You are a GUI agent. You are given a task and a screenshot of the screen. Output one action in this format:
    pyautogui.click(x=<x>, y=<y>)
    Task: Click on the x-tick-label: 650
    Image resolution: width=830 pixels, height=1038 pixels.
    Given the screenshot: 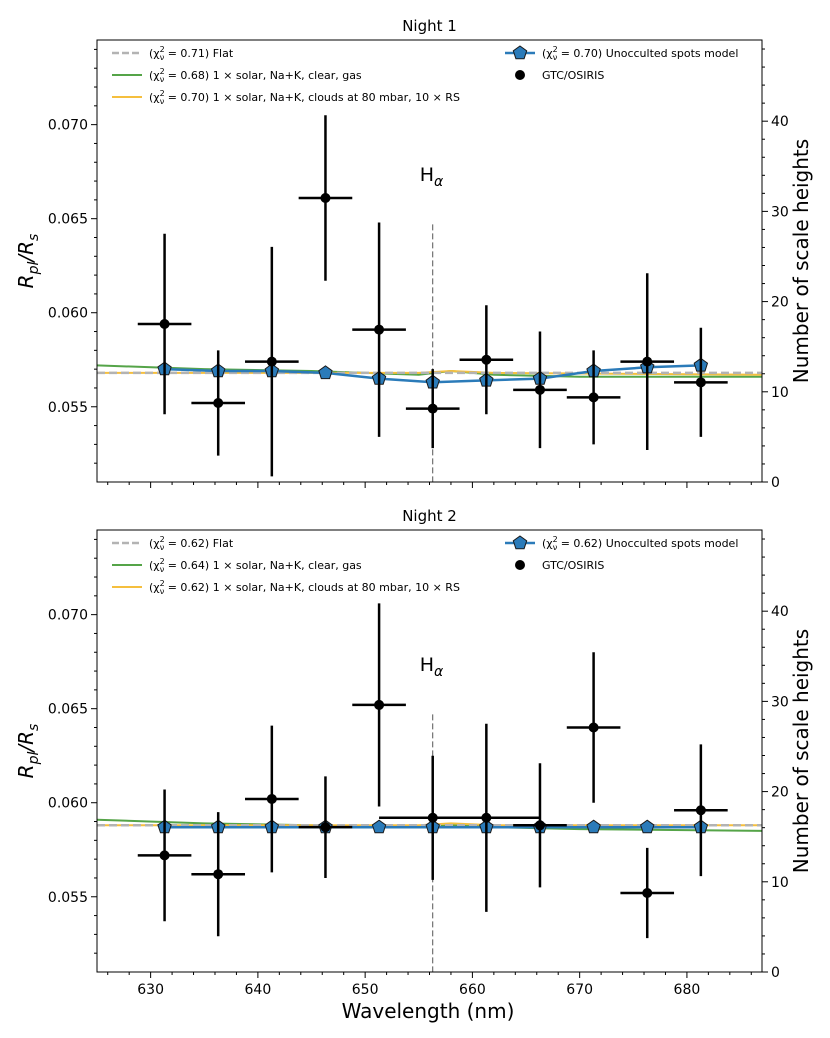 What is the action you would take?
    pyautogui.click(x=365, y=990)
    